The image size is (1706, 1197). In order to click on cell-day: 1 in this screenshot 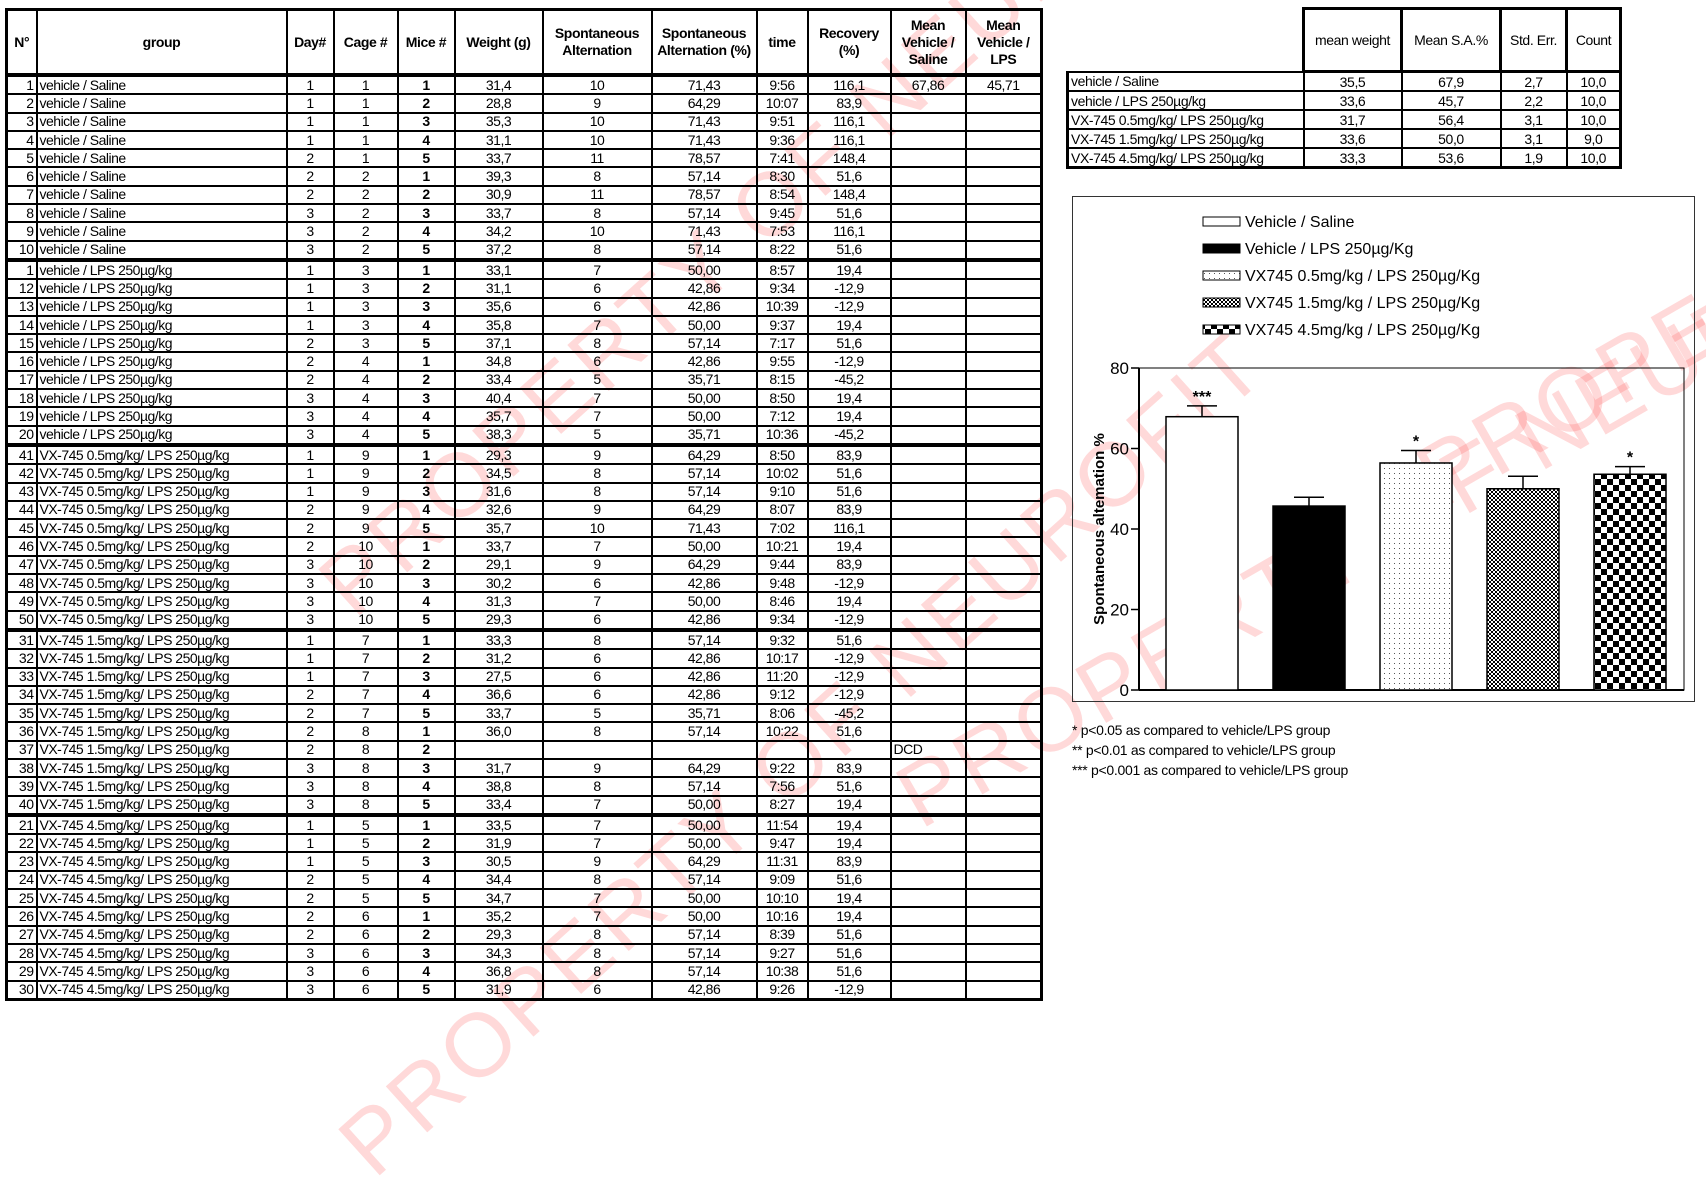, I will do `click(310, 104)`.